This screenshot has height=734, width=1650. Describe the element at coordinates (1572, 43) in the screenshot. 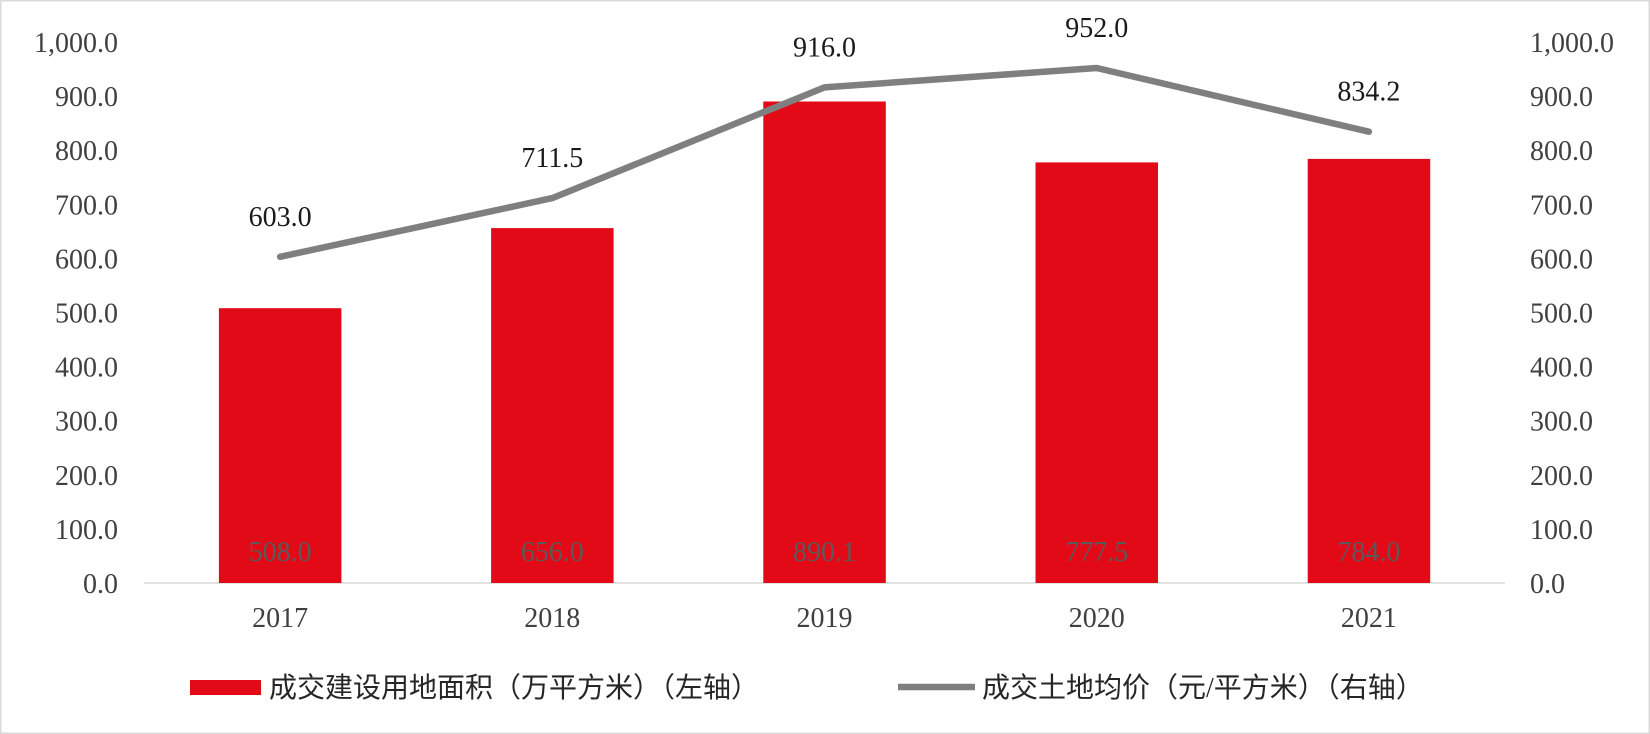

I see `y-right-tick-label: 1,000.0` at that location.